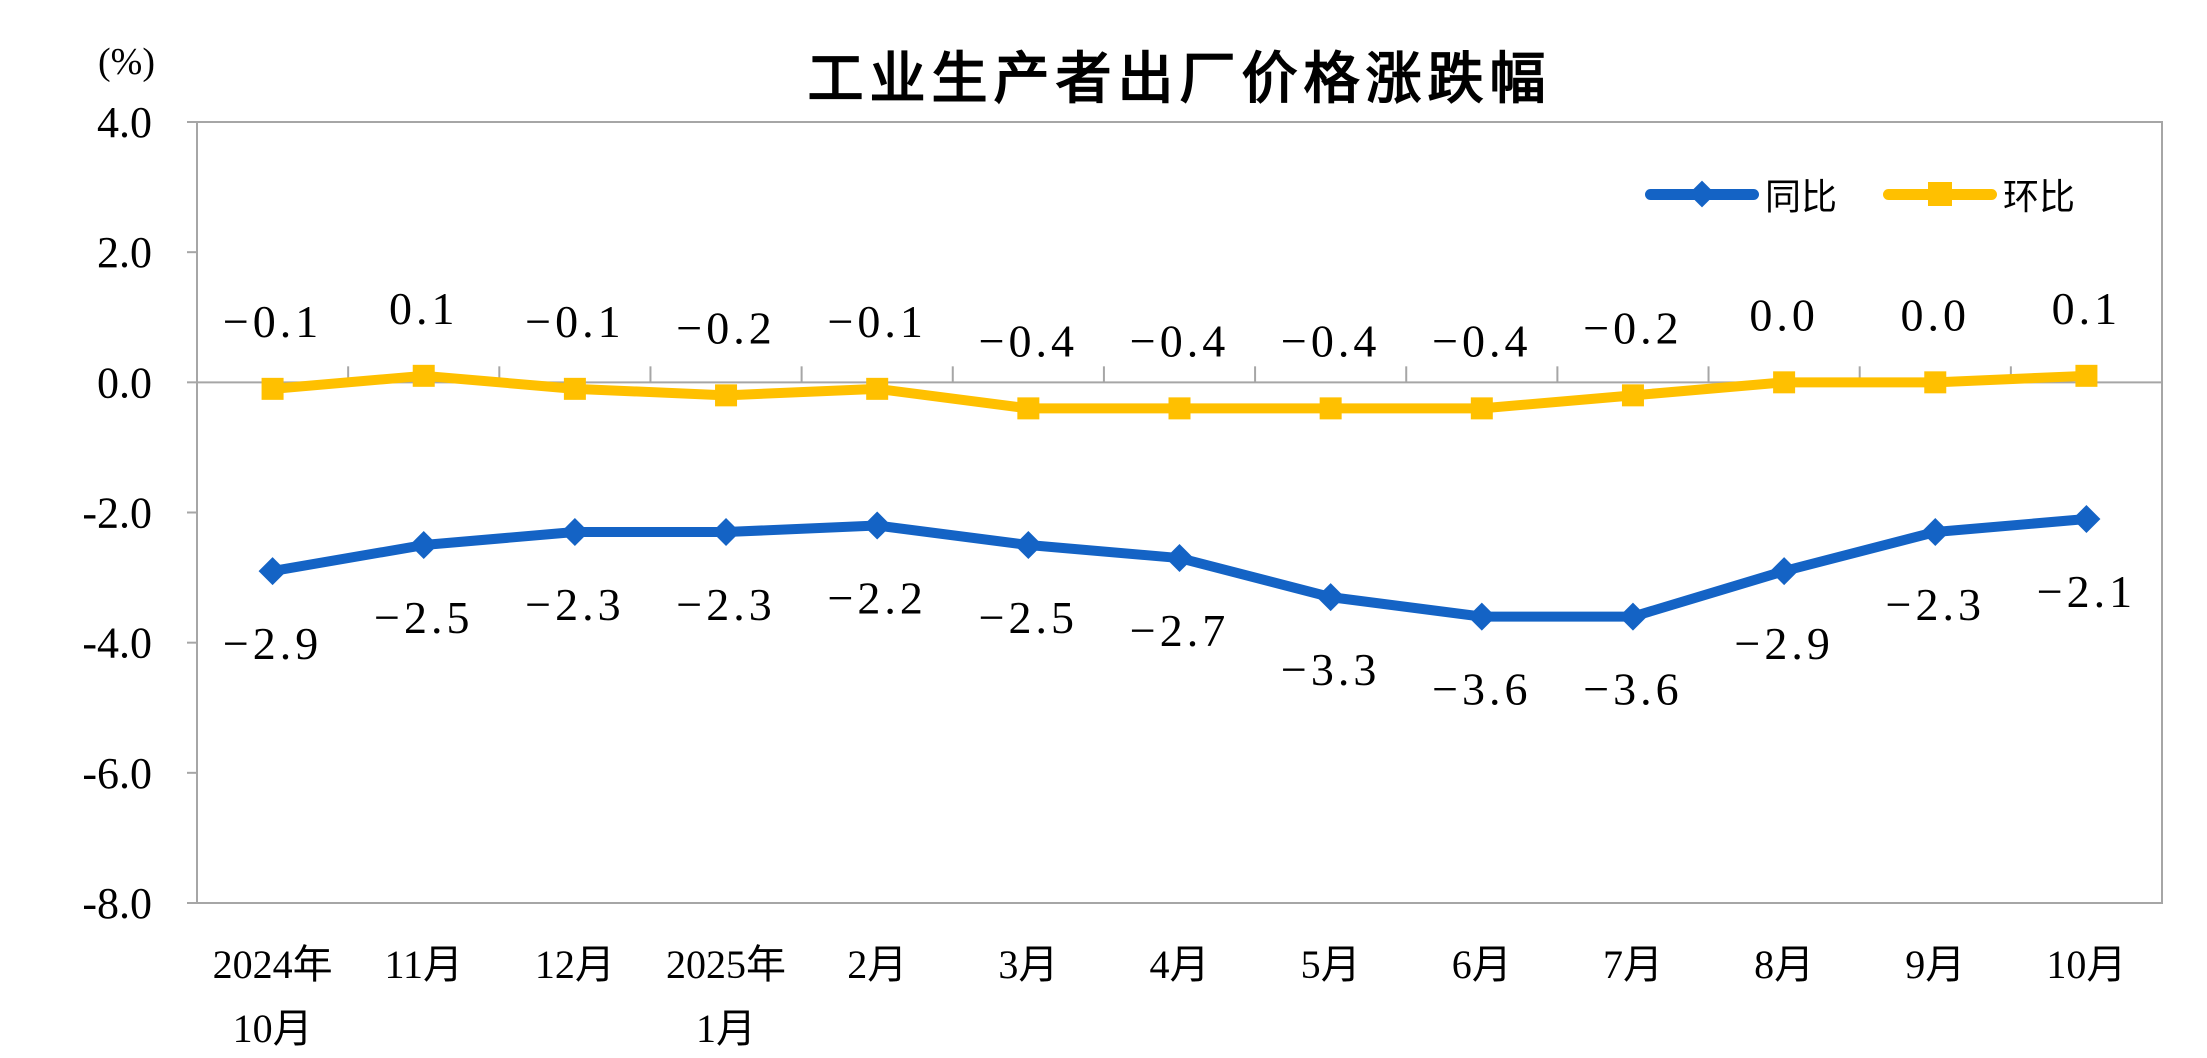  I want to click on x-axis-label: 10月, so click(2086, 964).